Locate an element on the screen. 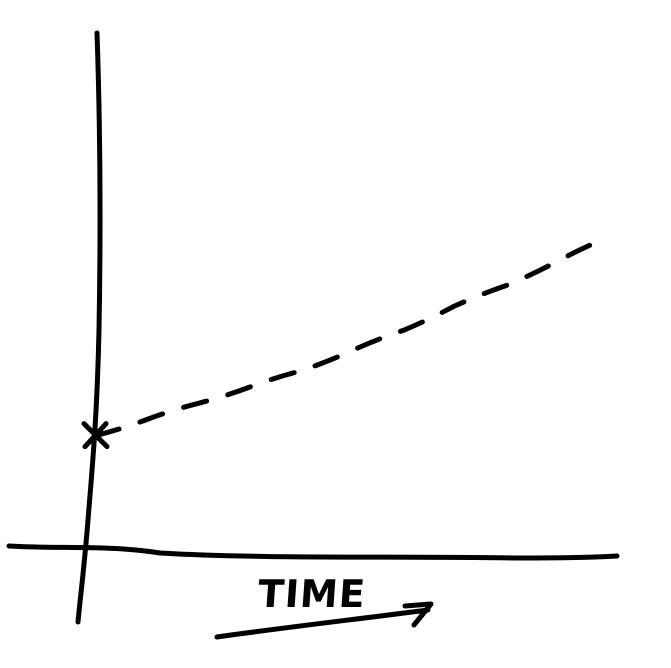 This screenshot has width=671, height=668. y-axis is located at coordinates (89, 327).